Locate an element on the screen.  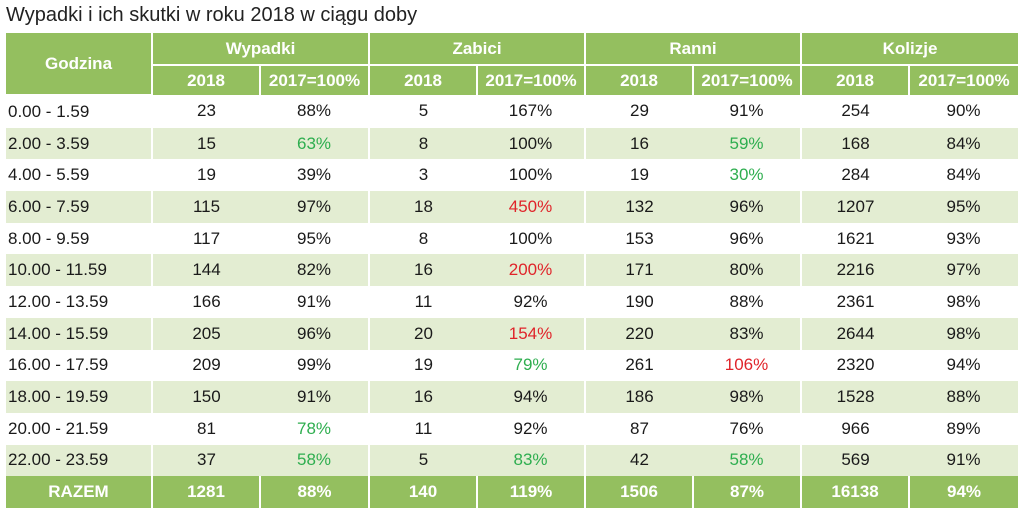
value-2018-cell: 1207 is located at coordinates (855, 207).